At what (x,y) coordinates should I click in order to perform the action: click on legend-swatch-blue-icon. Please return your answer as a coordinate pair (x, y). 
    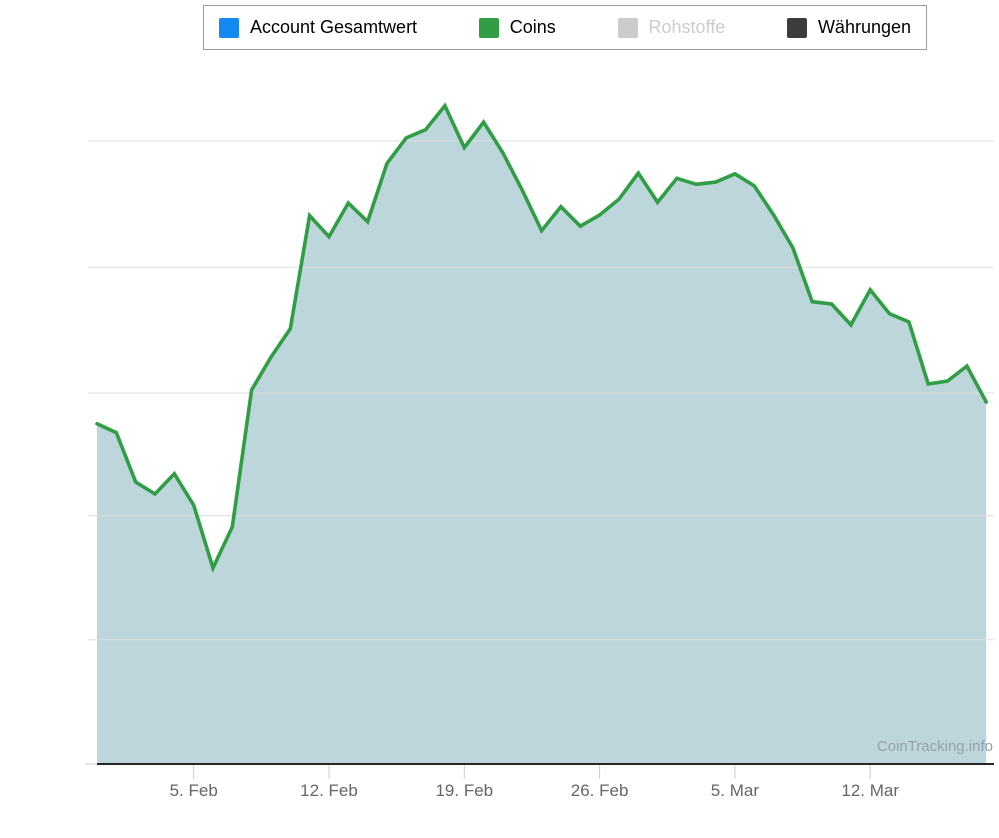
    Looking at the image, I should click on (229, 27).